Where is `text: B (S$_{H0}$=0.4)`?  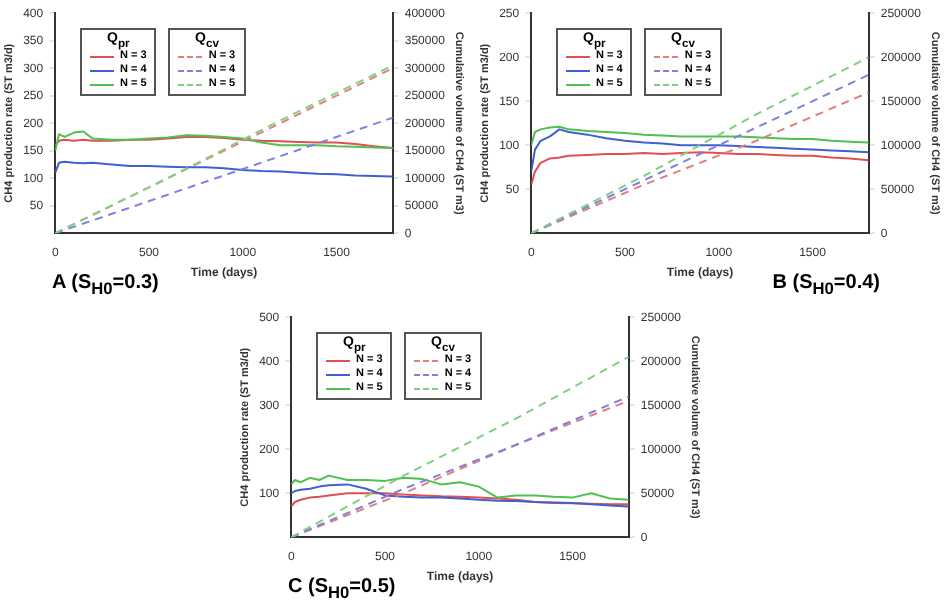 text: B (S$_{H0}$=0.4) is located at coordinates (826, 285).